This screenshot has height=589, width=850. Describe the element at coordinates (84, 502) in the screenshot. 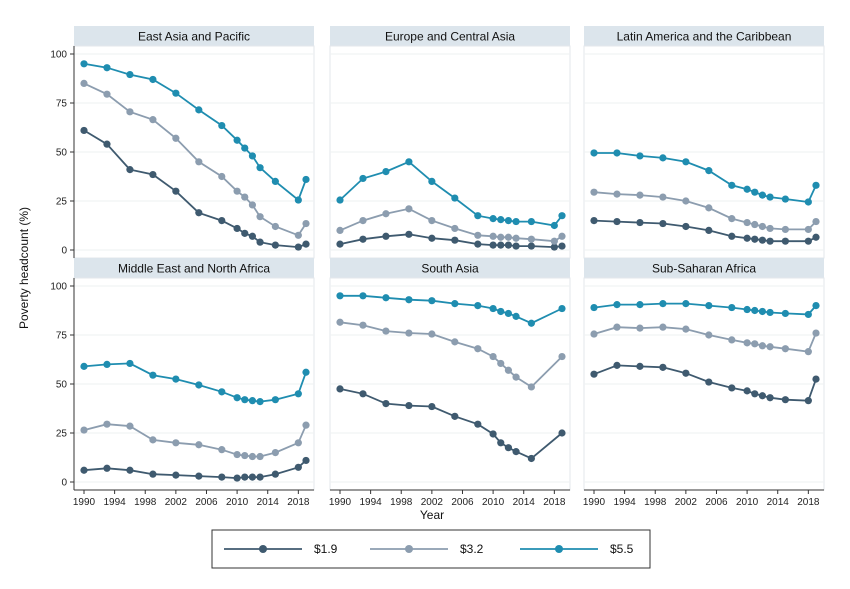

I see `x-tick-label: 1990` at that location.